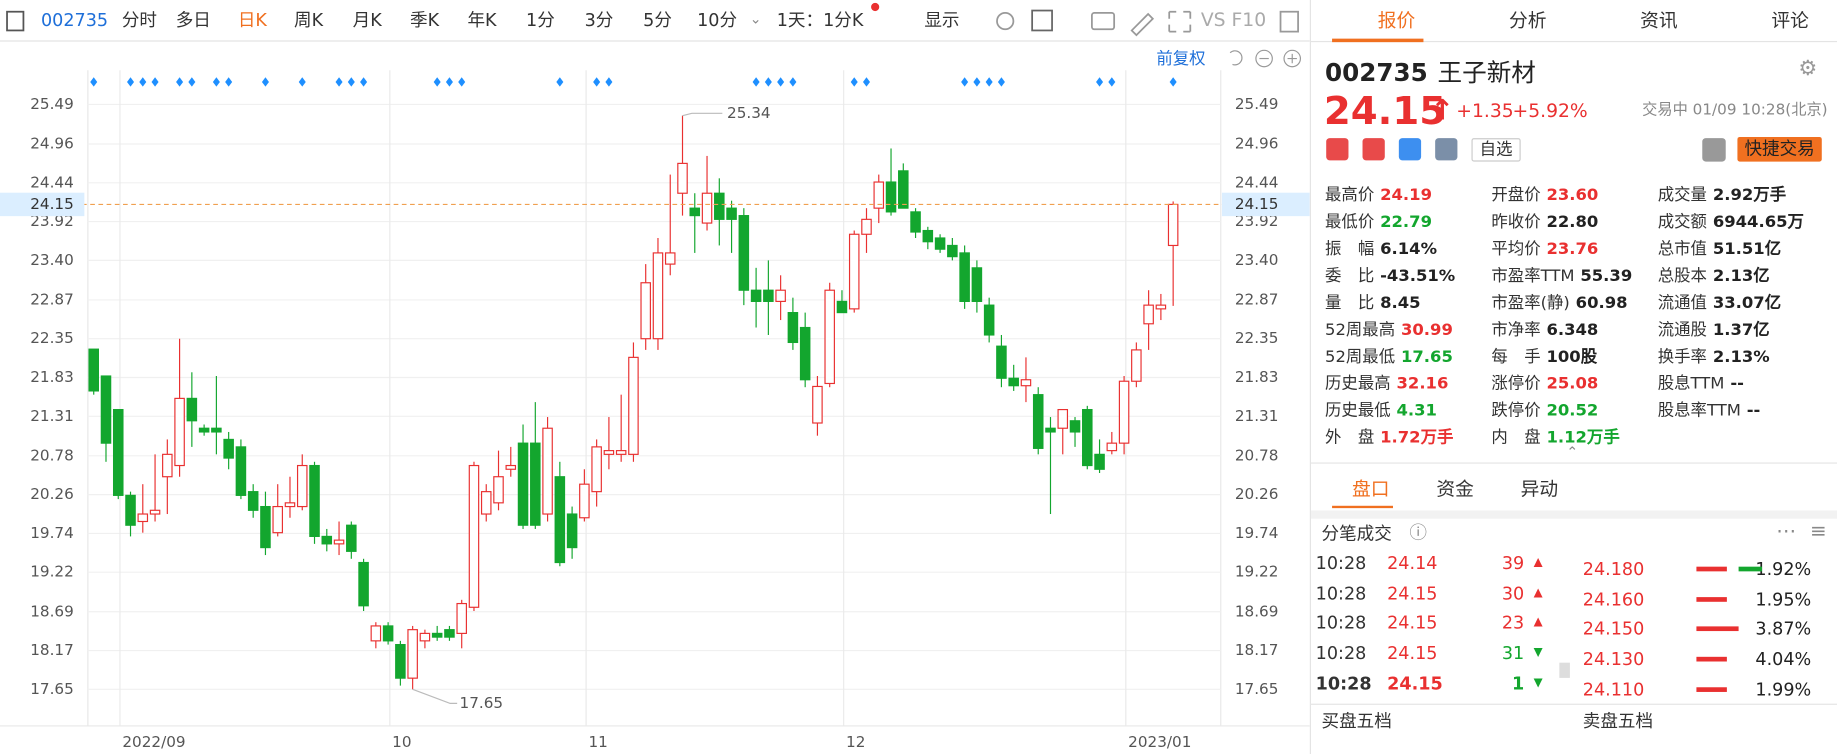 This screenshot has height=754, width=1837. Describe the element at coordinates (1257, 260) in the screenshot. I see `y-tick-label-right: 23.40` at that location.